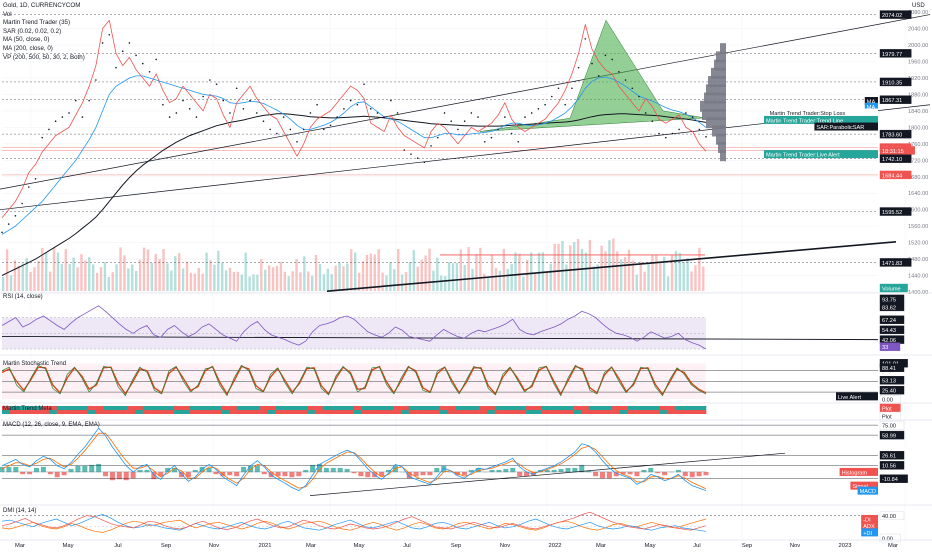 This screenshot has width=932, height=555. Describe the element at coordinates (44, 6) in the screenshot. I see `symbol-title: Gold, 1D, CURRENCYCOM` at that location.